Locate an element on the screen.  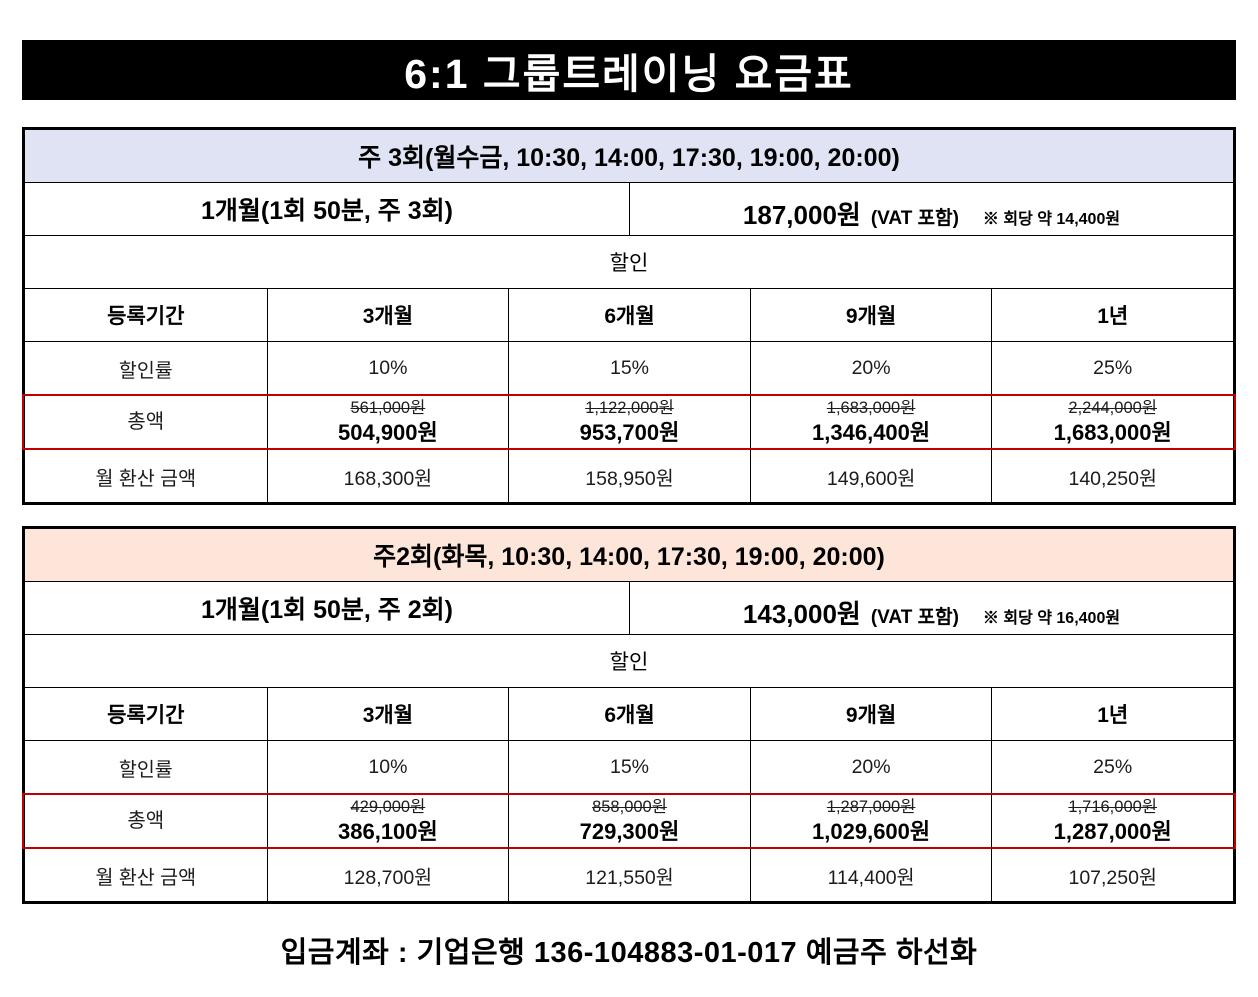
total-1y: 2,244,000원 1,683,000원 is located at coordinates (1112, 422).